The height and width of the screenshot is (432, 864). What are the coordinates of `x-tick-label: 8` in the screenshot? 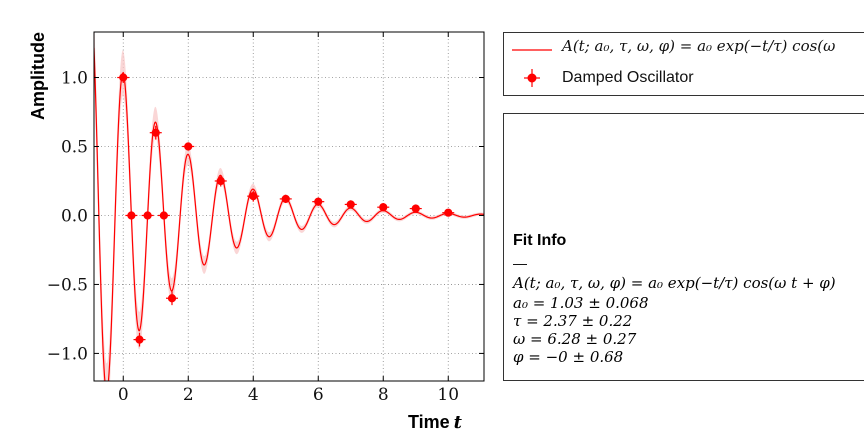 It's located at (383, 395).